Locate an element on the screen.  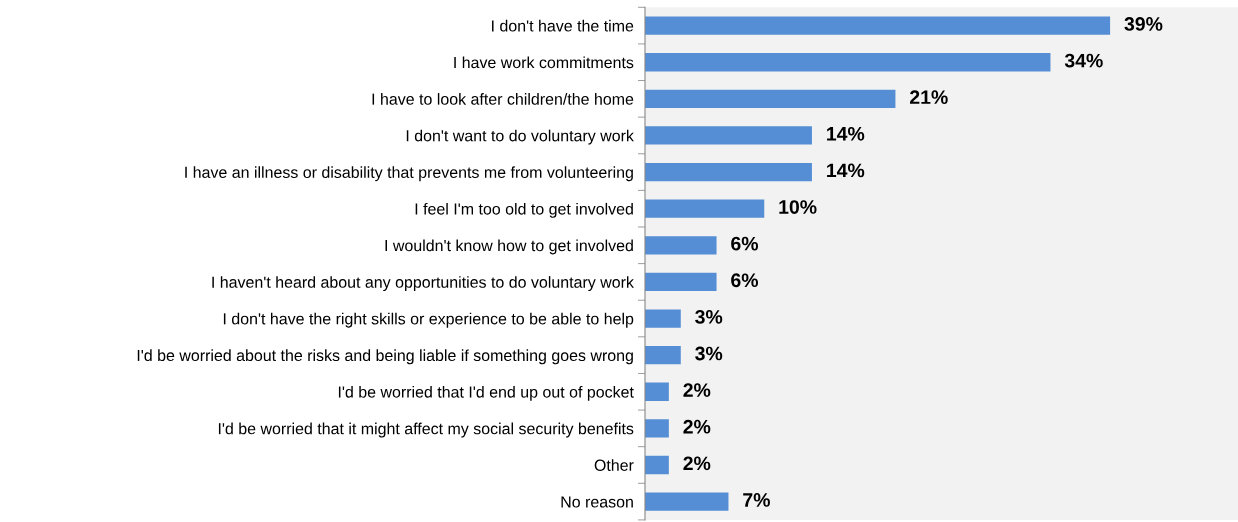
y-tick-label: Other is located at coordinates (614, 465).